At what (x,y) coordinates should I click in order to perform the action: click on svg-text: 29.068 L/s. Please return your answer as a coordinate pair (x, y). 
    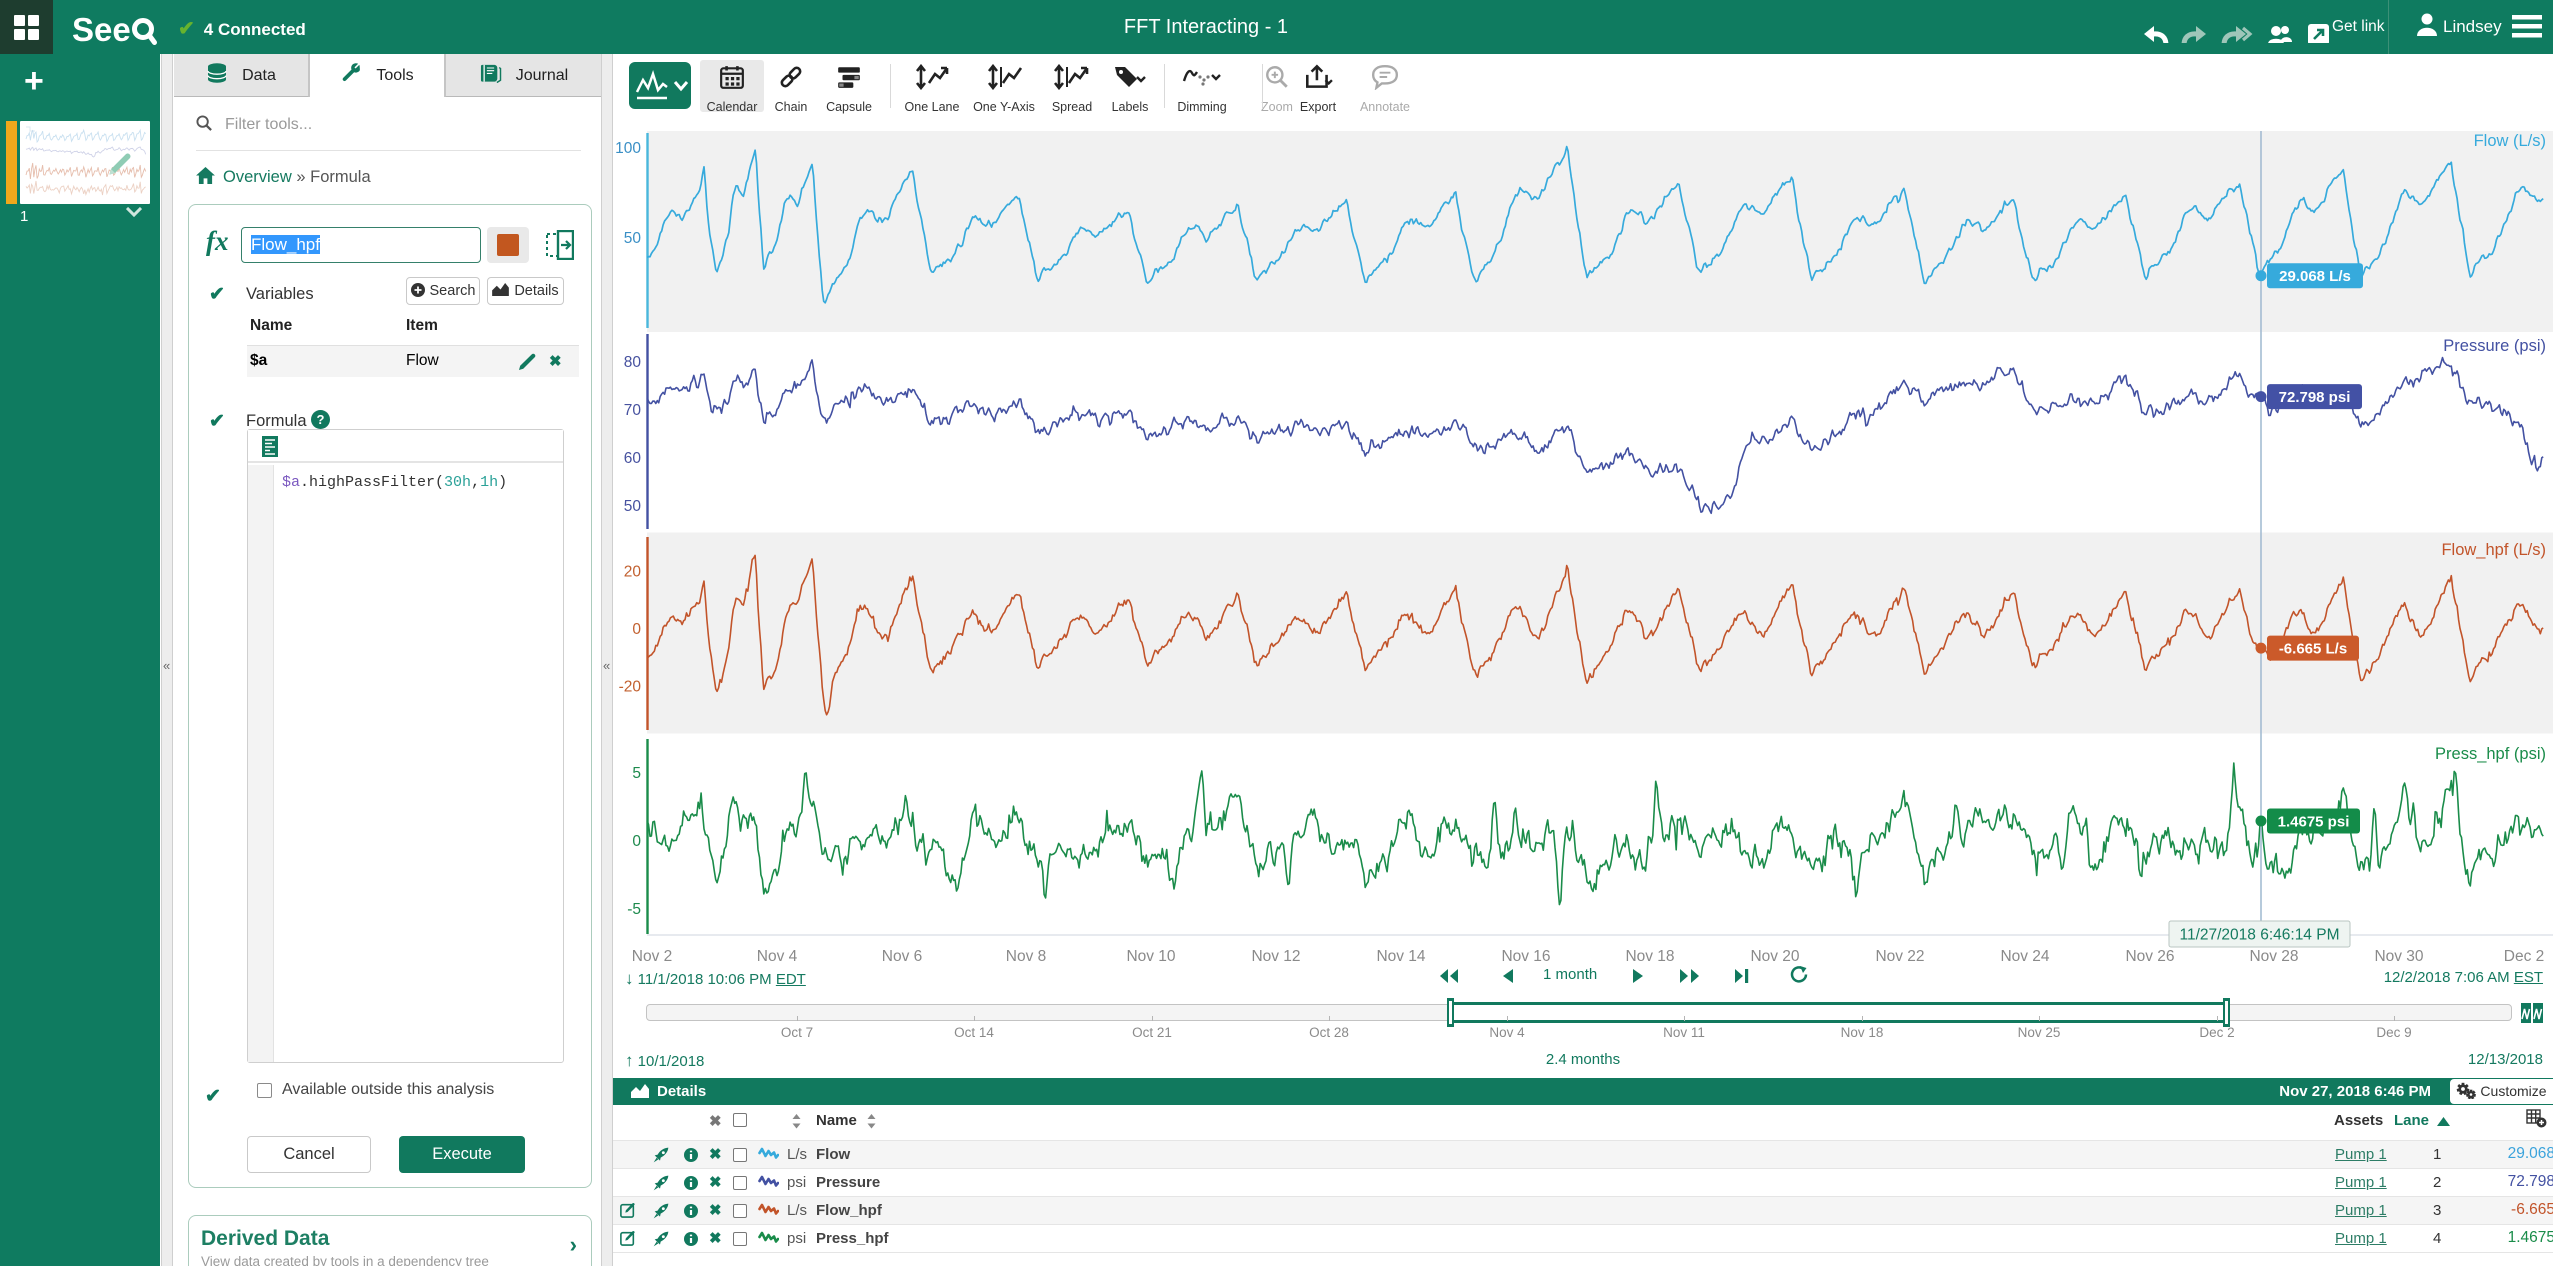
    Looking at the image, I should click on (2315, 276).